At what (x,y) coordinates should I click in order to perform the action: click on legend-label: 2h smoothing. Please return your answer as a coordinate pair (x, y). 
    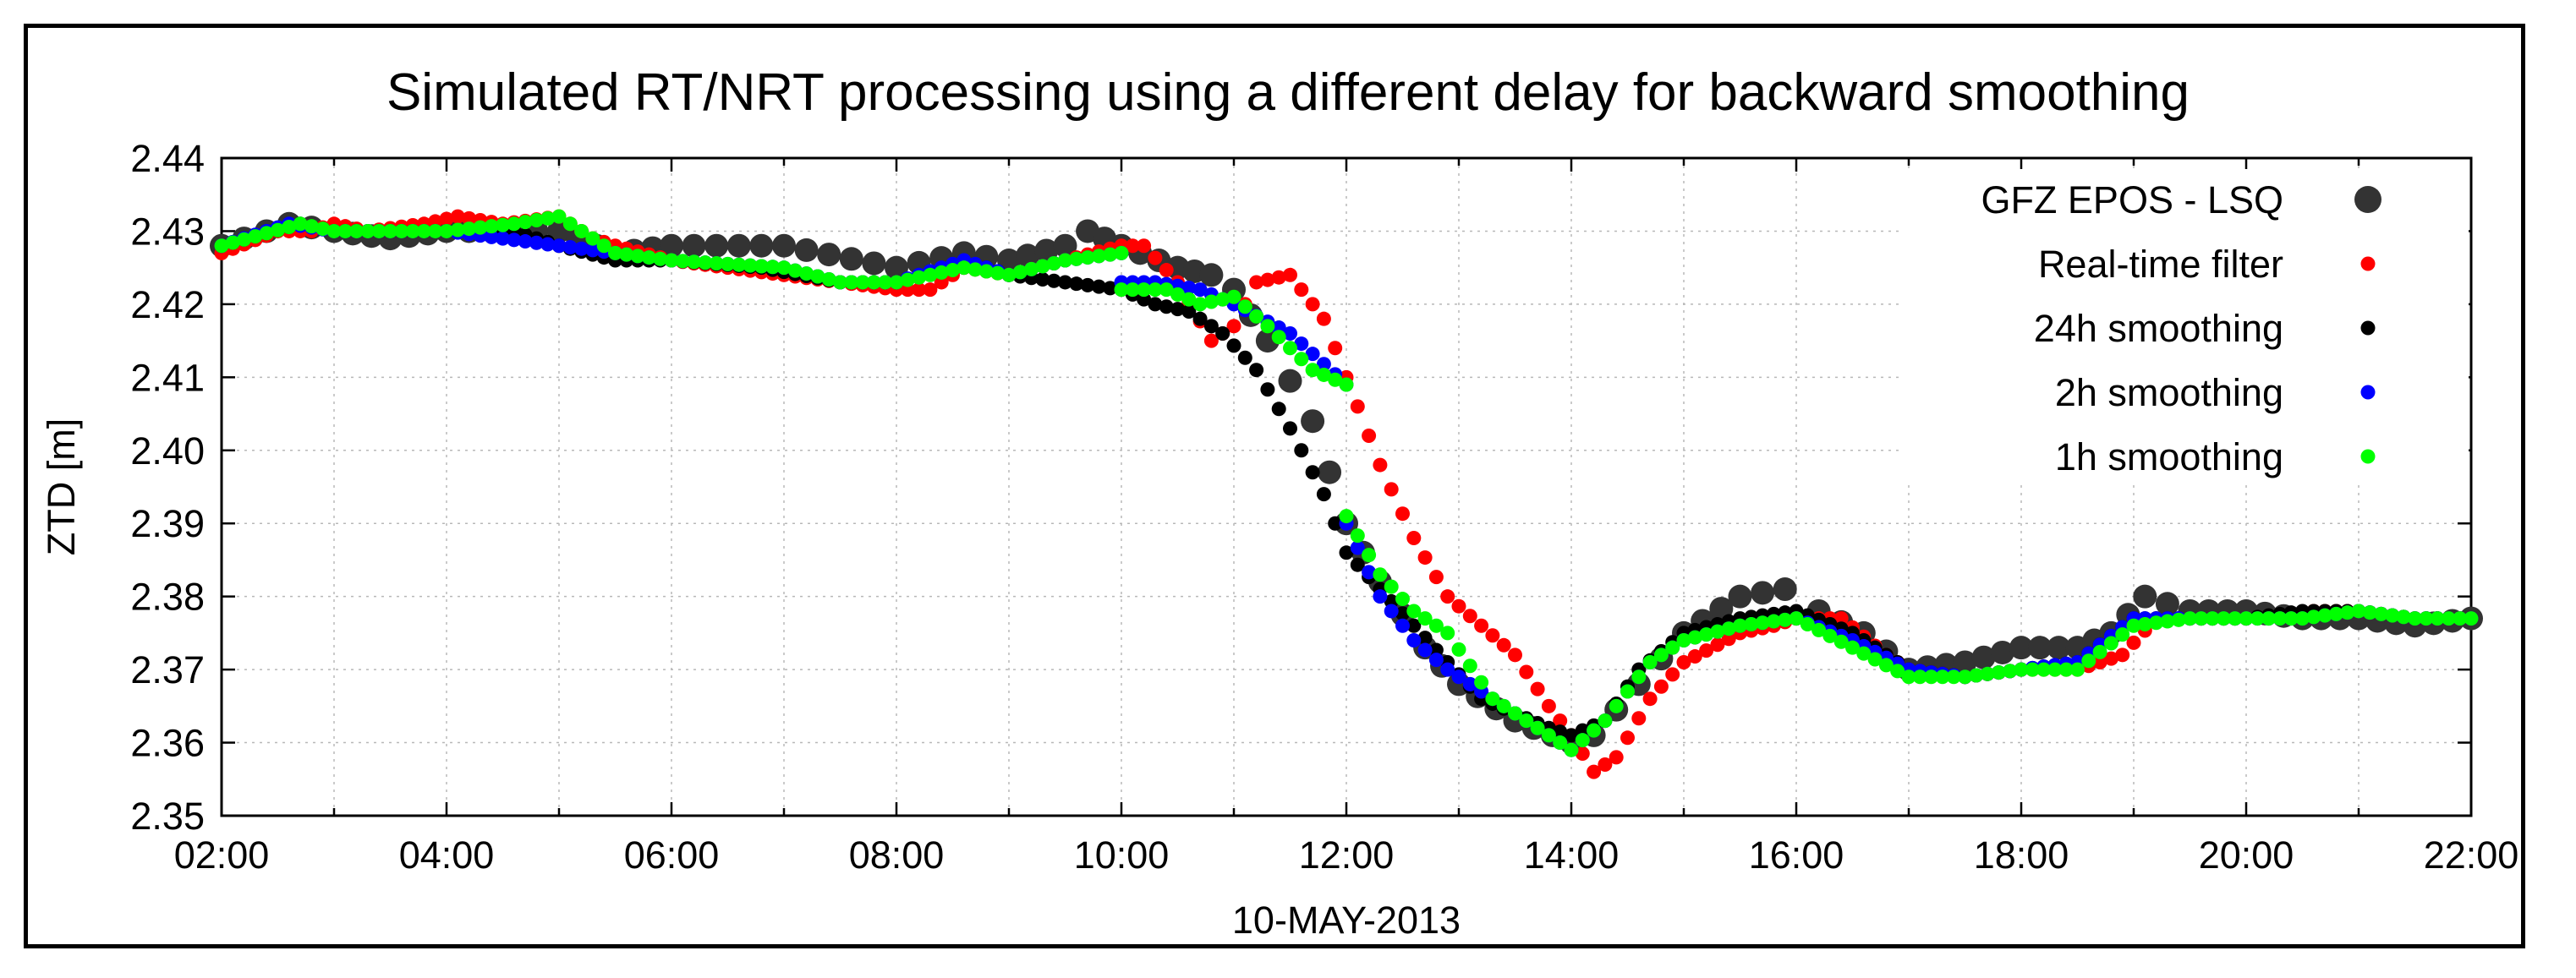
    Looking at the image, I should click on (2169, 392).